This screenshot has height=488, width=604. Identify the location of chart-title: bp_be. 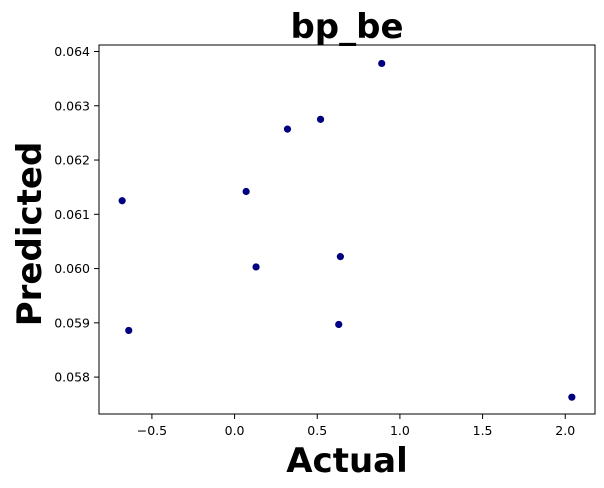
(346, 27).